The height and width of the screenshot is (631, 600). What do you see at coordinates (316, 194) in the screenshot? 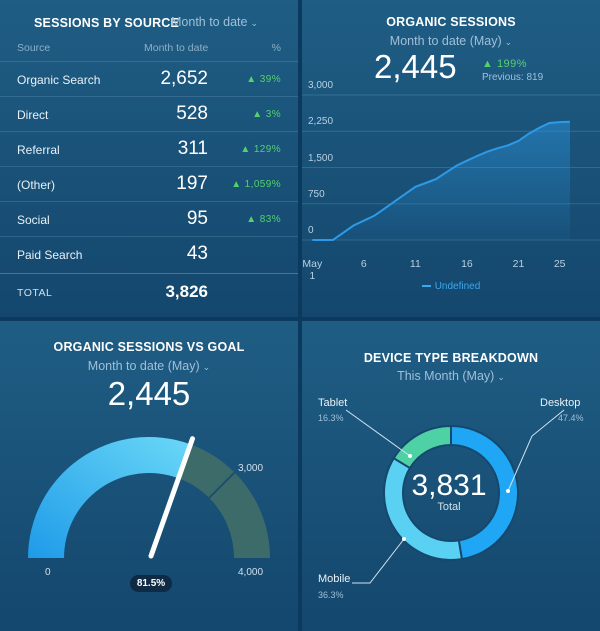
I see `y-tick-label: 750` at bounding box center [316, 194].